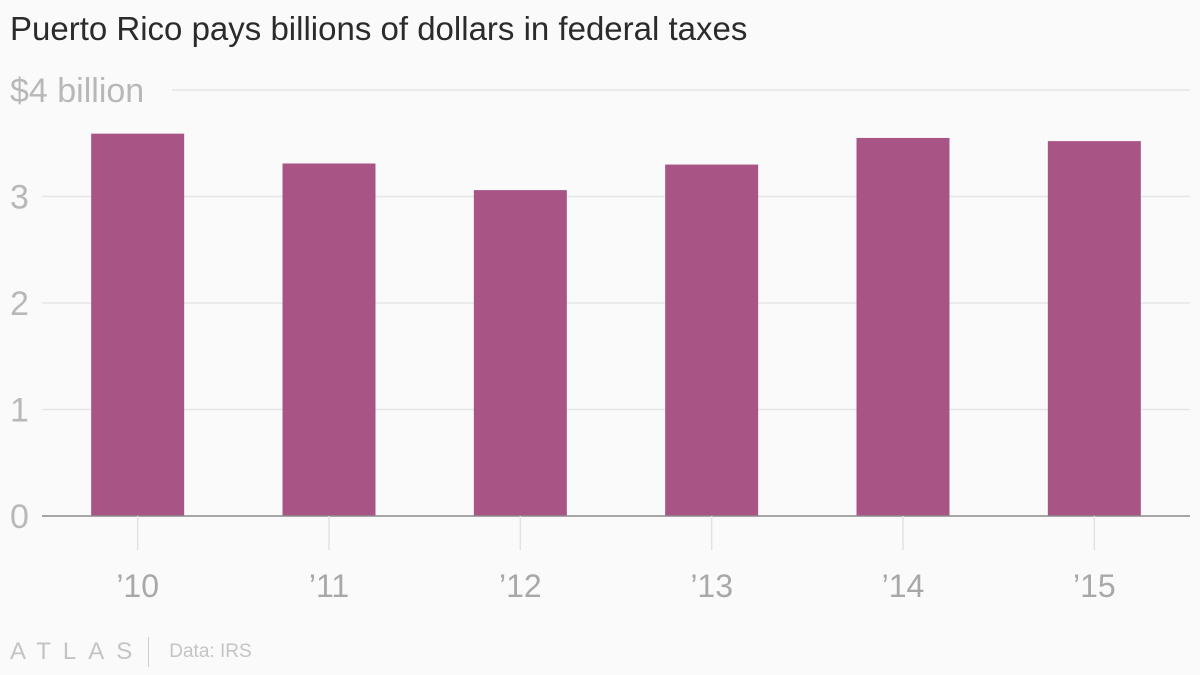 This screenshot has height=675, width=1200. What do you see at coordinates (1094, 586) in the screenshot?
I see `x-tick-label: ’15` at bounding box center [1094, 586].